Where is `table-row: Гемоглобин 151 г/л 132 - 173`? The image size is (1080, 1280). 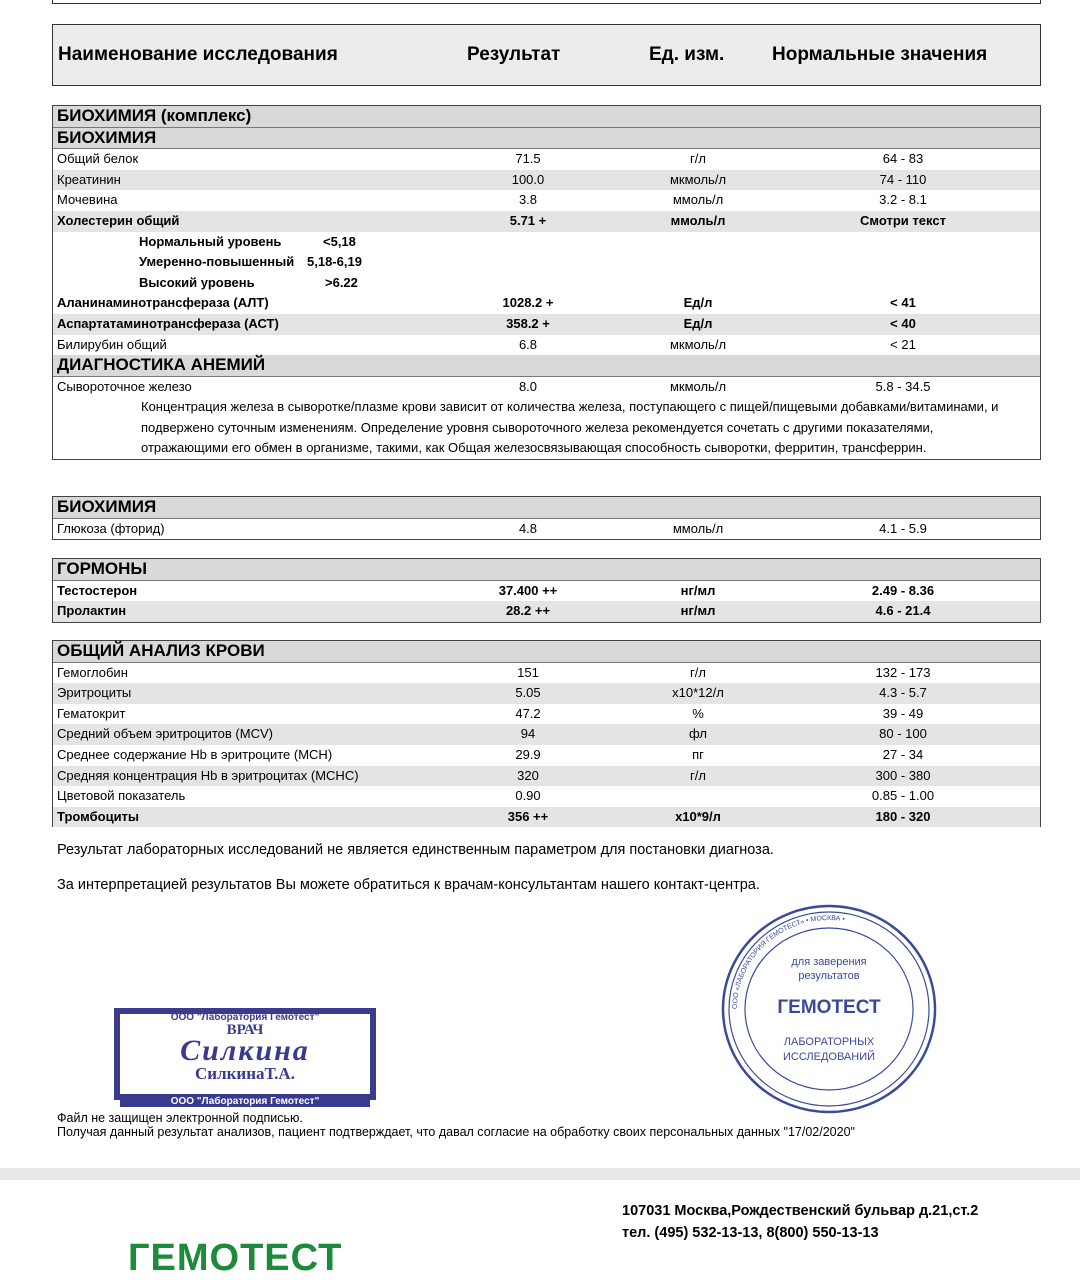 table-row: Гемоглобин 151 г/л 132 - 173 is located at coordinates (546, 673).